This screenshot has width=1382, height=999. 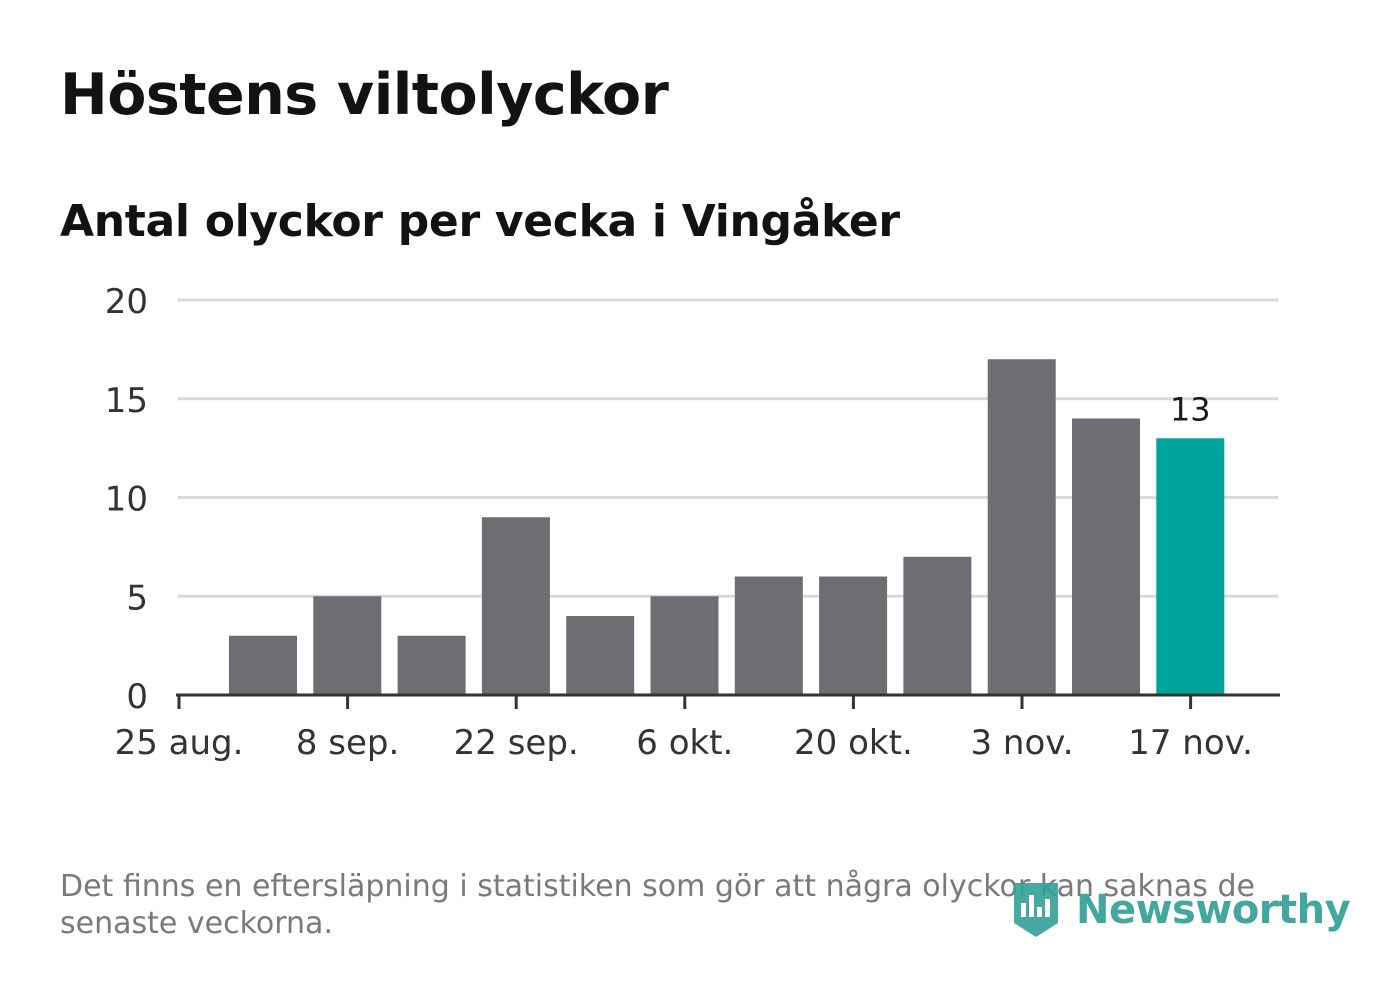 What do you see at coordinates (1021, 743) in the screenshot?
I see `x-tick-label: 3 nov.` at bounding box center [1021, 743].